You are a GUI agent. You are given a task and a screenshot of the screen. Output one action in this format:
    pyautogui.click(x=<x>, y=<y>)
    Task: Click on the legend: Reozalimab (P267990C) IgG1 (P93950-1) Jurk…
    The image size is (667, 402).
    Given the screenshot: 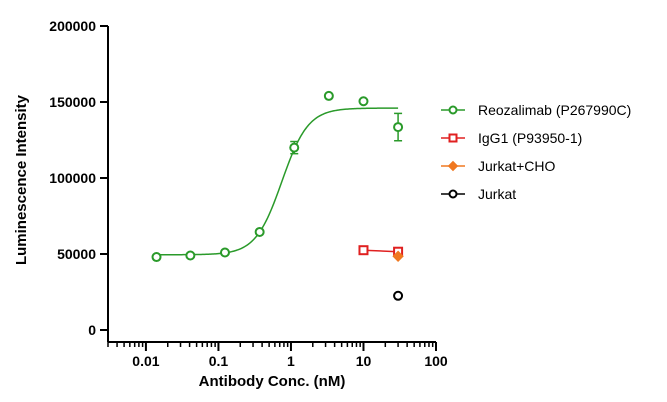 What is the action you would take?
    pyautogui.click(x=536, y=152)
    